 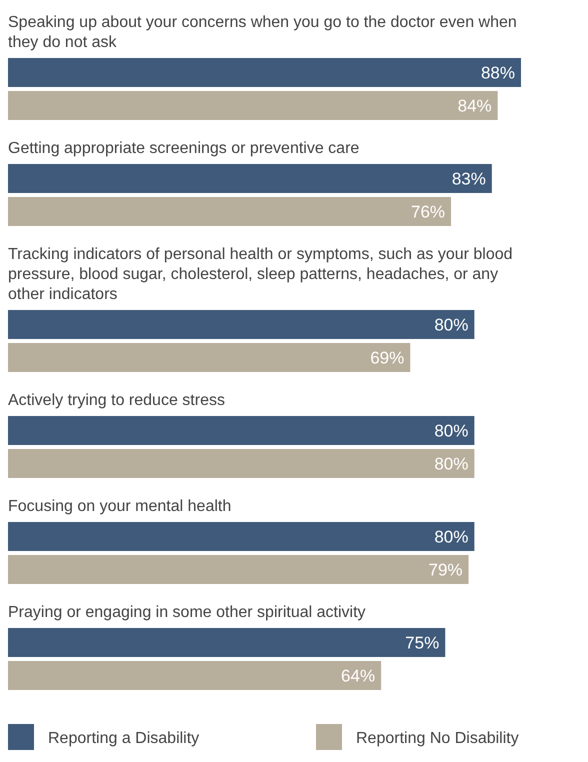 I want to click on data-label: 88%, so click(x=497, y=73).